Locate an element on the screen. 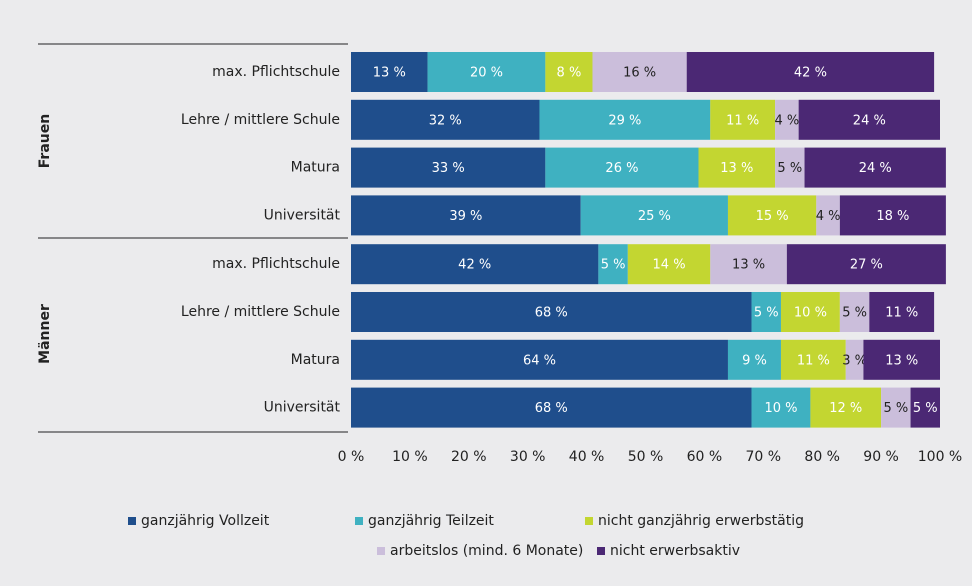 Image resolution: width=972 pixels, height=586 pixels. x-tick-label: 70 % is located at coordinates (764, 457).